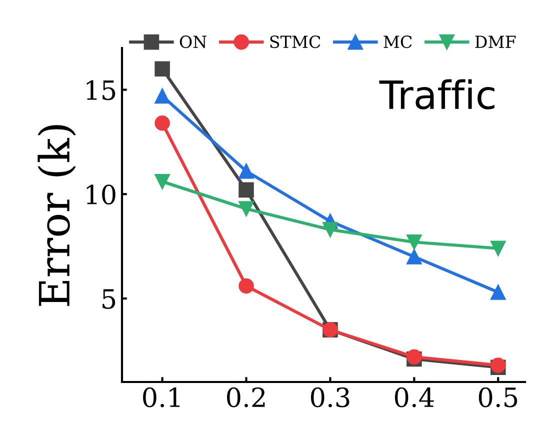 The width and height of the screenshot is (537, 429). I want to click on y-tick-label: 10, so click(101, 194).